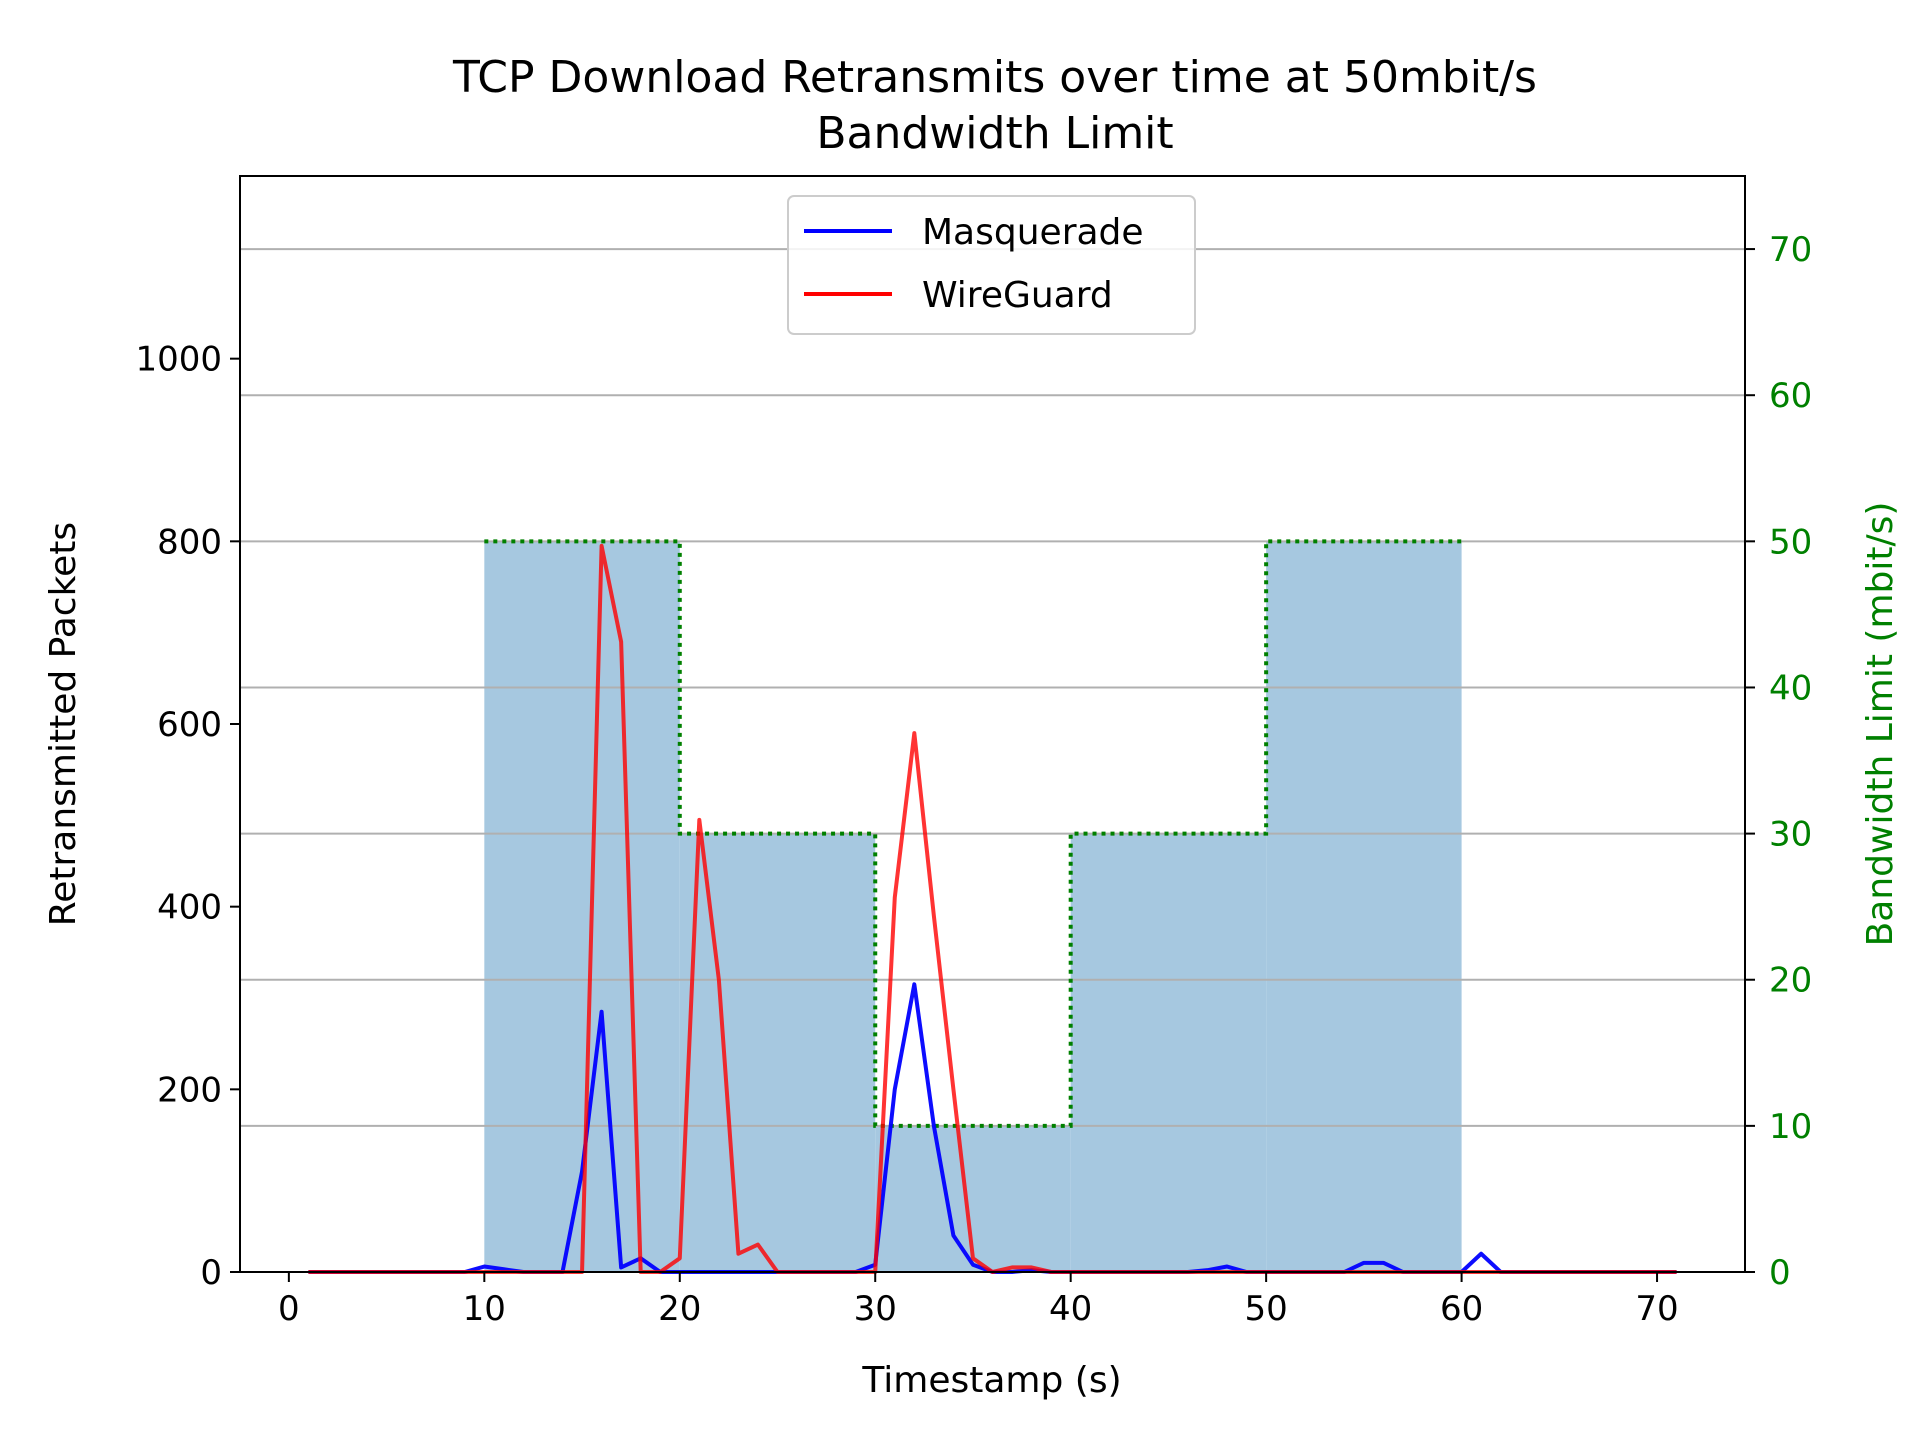 The width and height of the screenshot is (1920, 1440). I want to click on y2-axis-ticks: 0 10 20 30 40 50 60 70, so click(1778, 761).